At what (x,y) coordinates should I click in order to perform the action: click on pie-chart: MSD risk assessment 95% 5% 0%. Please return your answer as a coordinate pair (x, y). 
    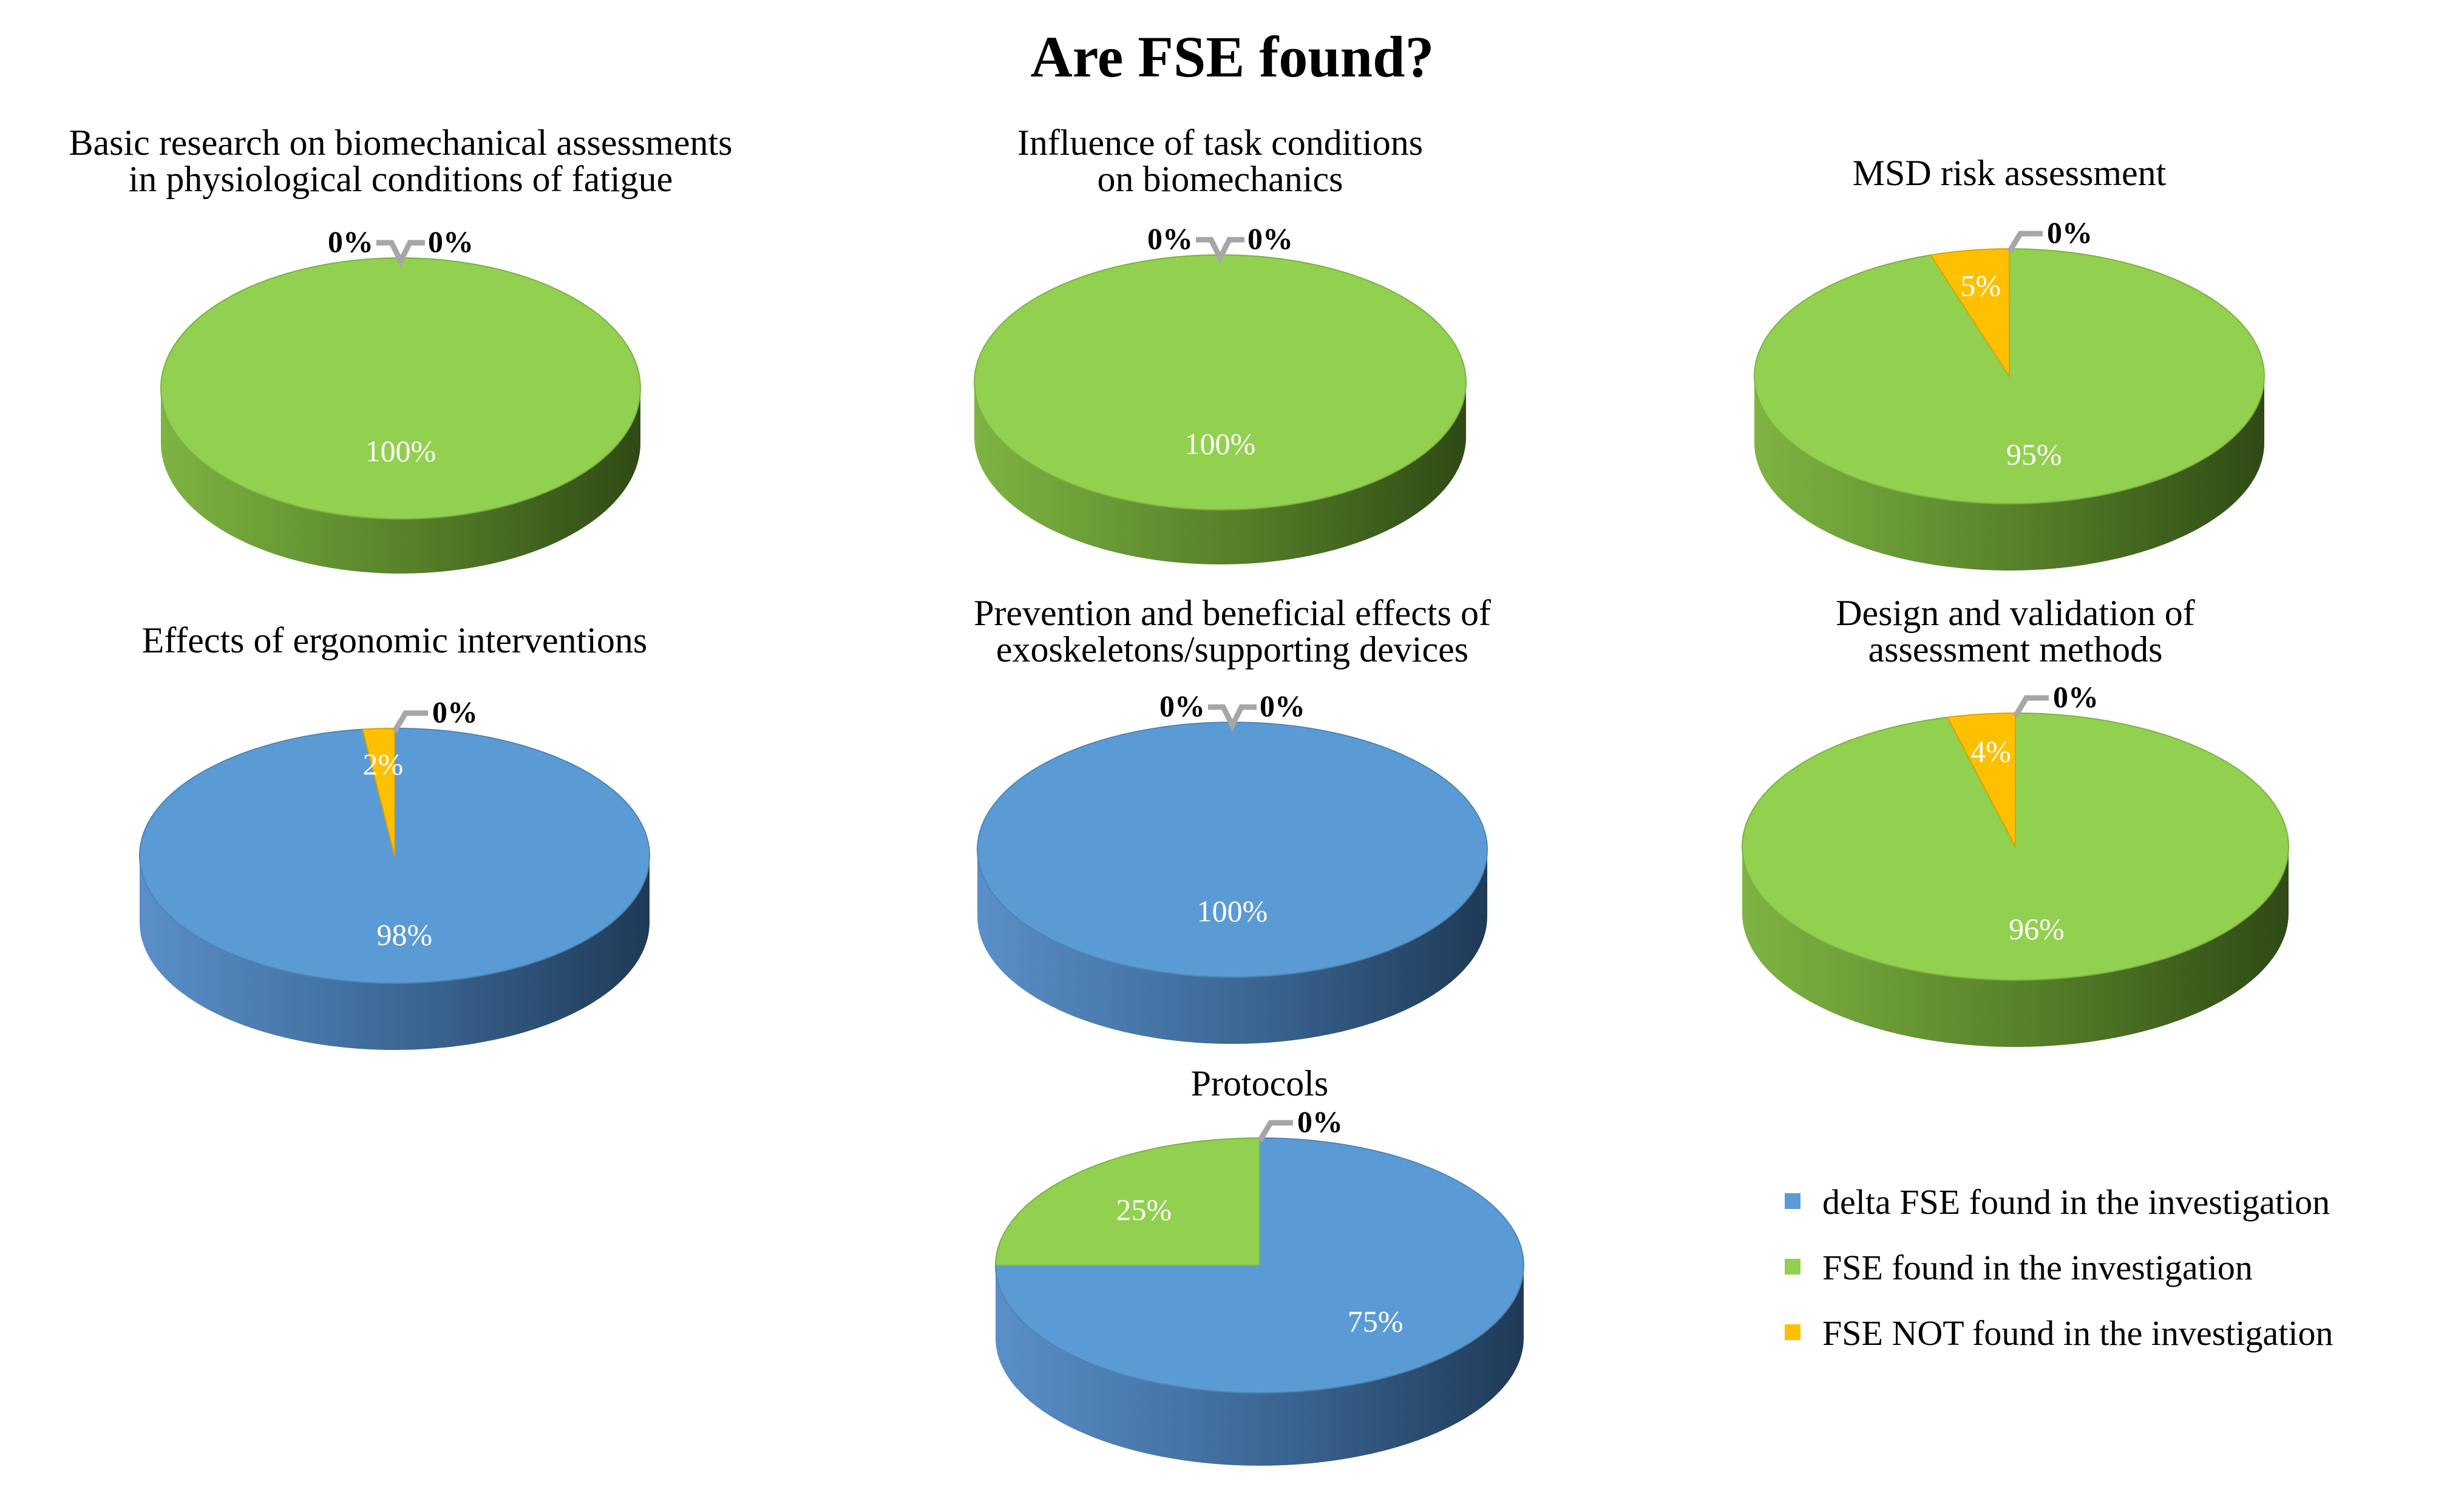
    Looking at the image, I should click on (2009, 362).